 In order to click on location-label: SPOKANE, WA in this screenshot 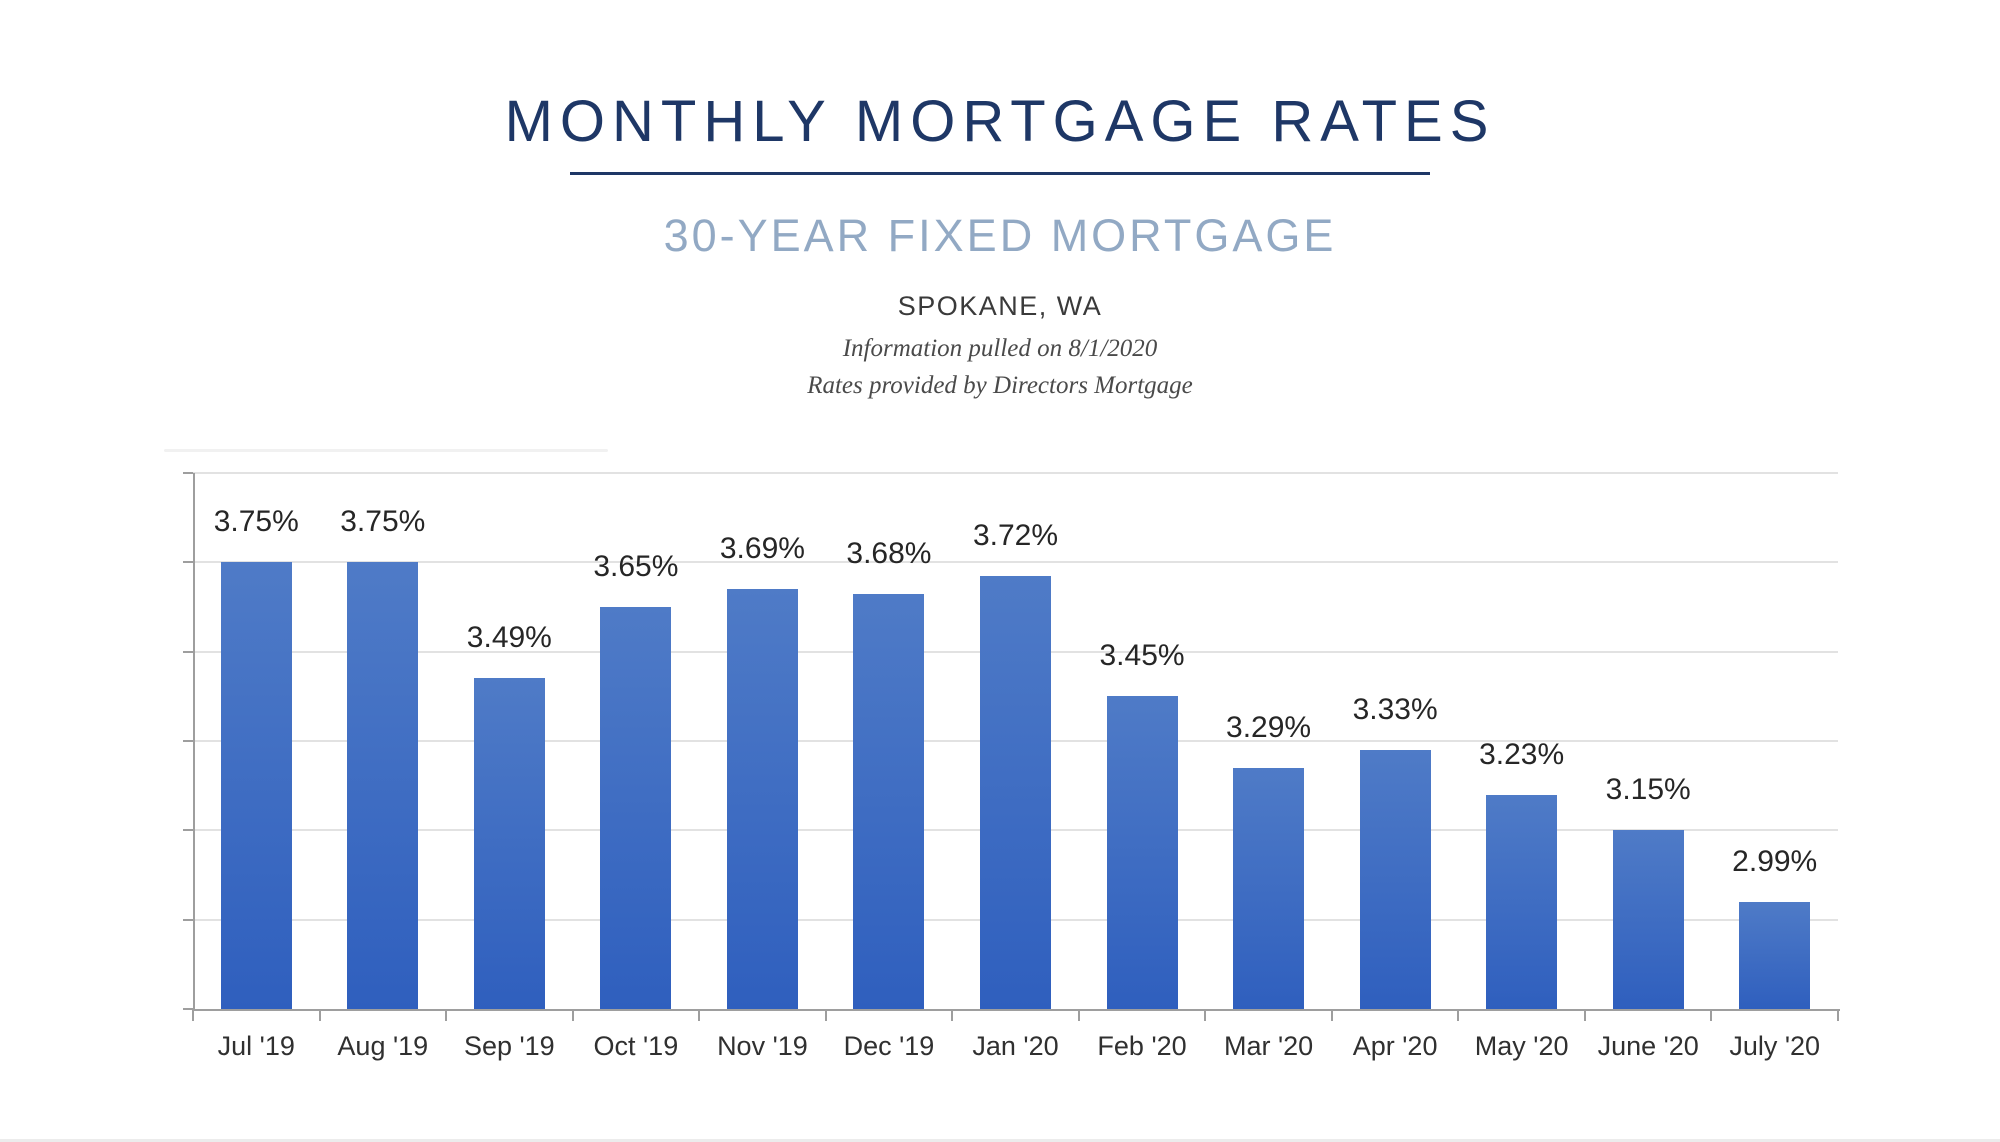, I will do `click(1000, 306)`.